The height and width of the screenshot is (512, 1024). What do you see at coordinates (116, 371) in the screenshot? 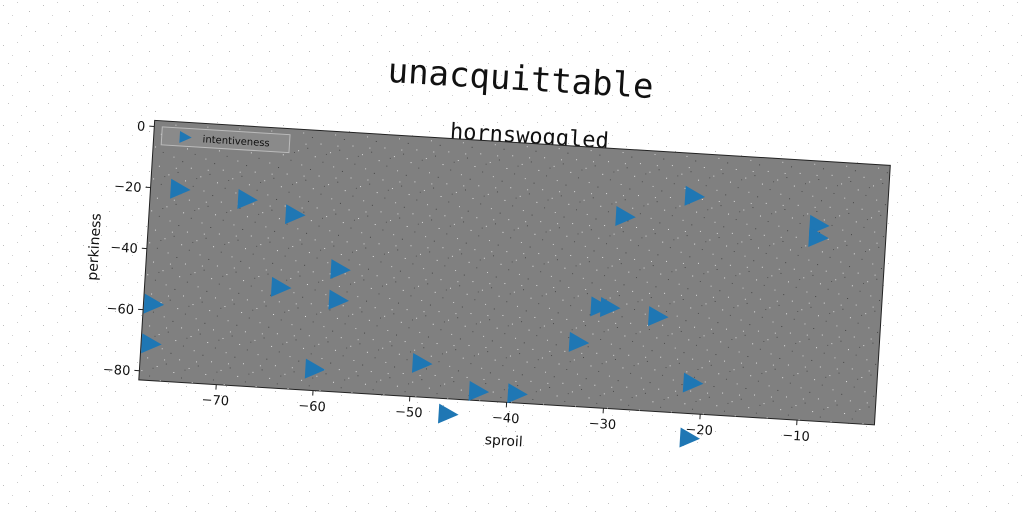
I see `y-tick-label: −80` at bounding box center [116, 371].